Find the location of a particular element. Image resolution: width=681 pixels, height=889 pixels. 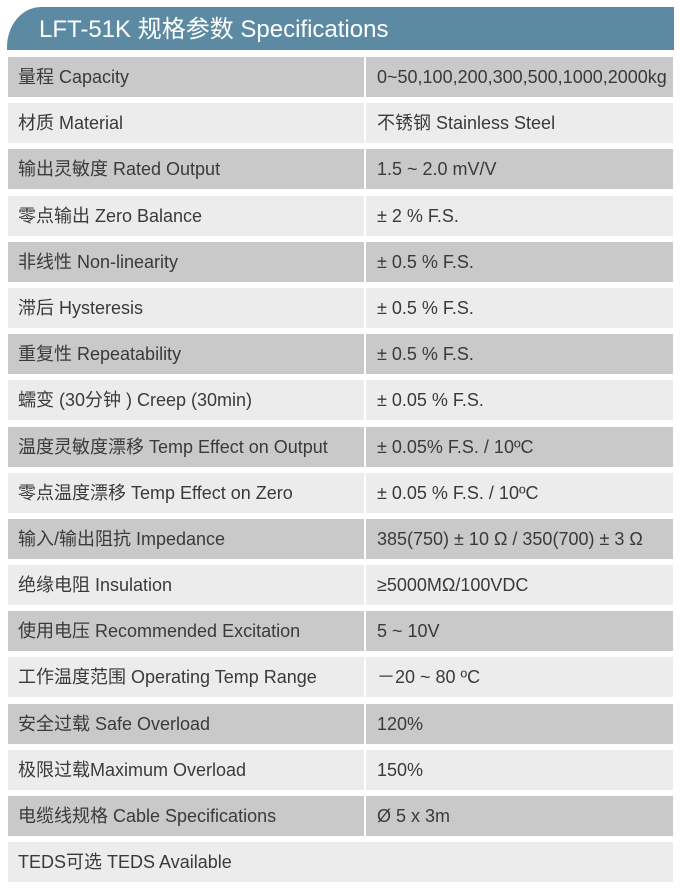

spec-value: 5 ~ 10V is located at coordinates (519, 631).